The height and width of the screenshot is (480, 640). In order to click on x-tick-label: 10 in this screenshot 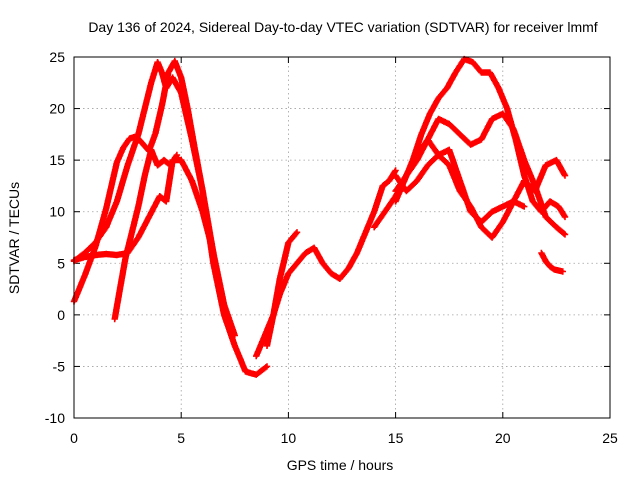, I will do `click(289, 438)`.